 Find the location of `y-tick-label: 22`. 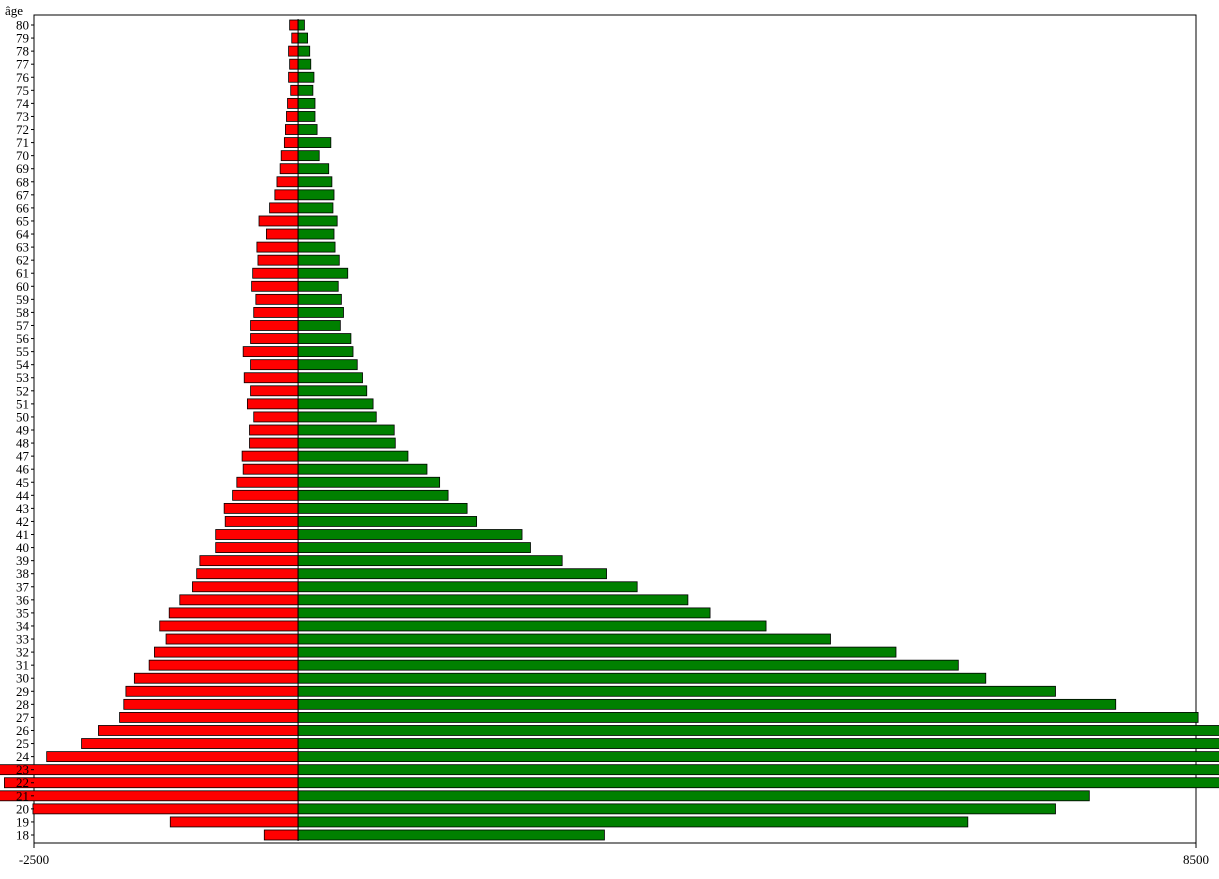

y-tick-label: 22 is located at coordinates (22, 782).